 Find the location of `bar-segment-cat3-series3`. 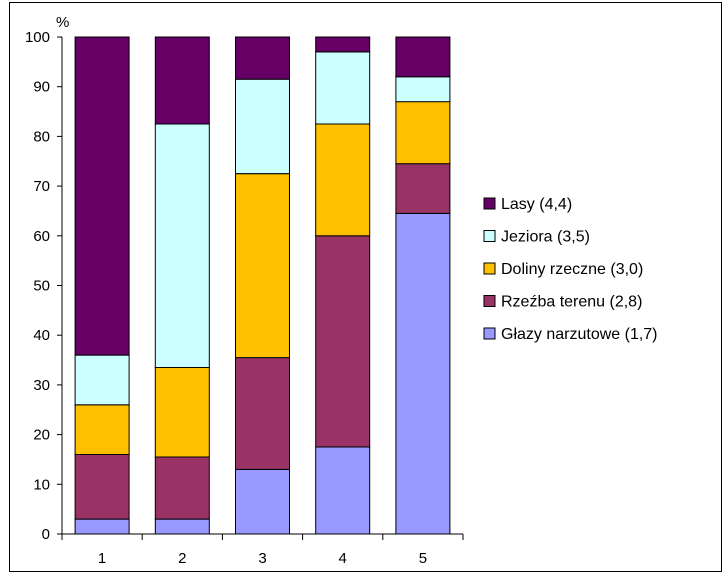

bar-segment-cat3-series3 is located at coordinates (262, 266).